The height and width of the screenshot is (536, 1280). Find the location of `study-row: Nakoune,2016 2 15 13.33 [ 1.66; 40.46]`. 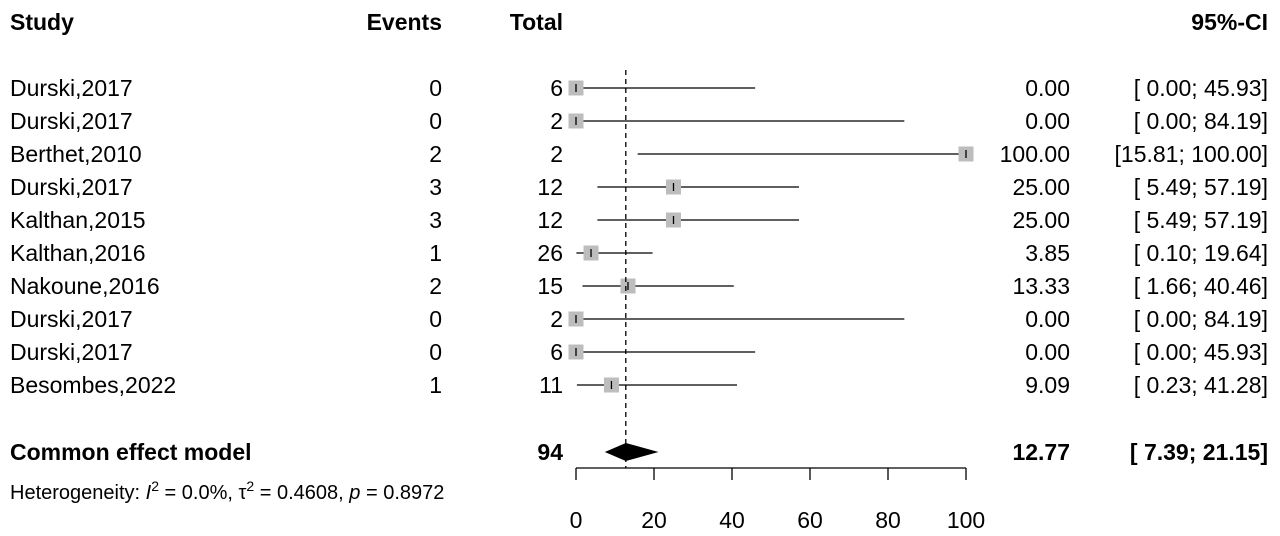

study-row: Nakoune,2016 2 15 13.33 [ 1.66; 40.46] is located at coordinates (639, 286).